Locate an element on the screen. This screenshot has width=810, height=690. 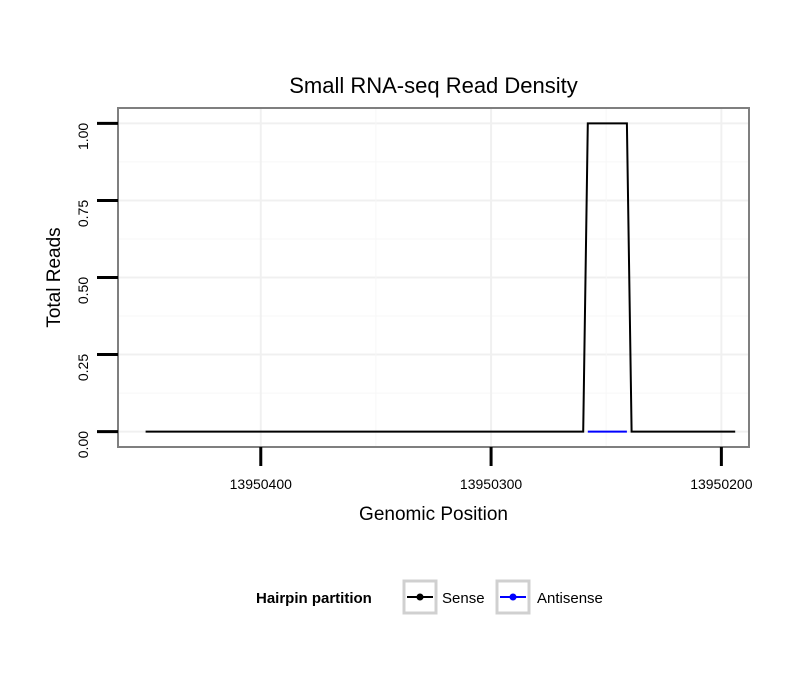
x-tick-label: 13950400 is located at coordinates (261, 484).